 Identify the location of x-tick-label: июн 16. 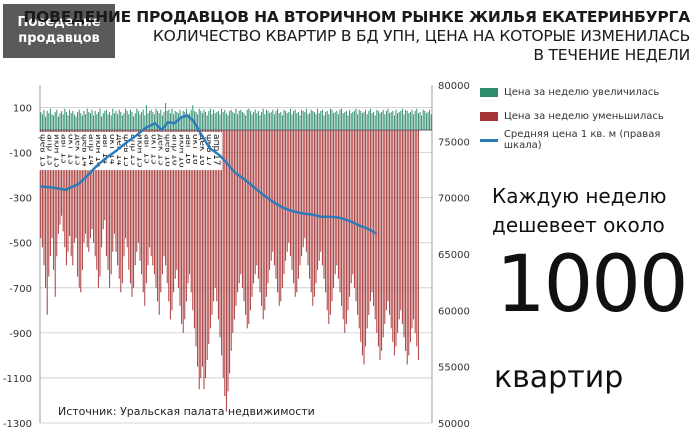
(181, 151).